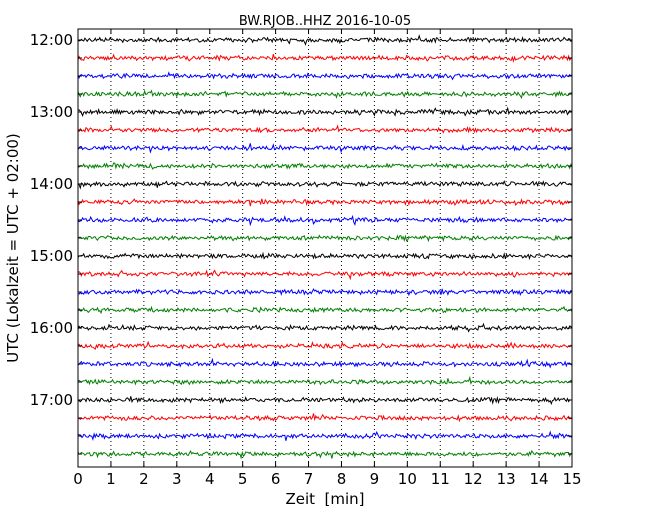 The width and height of the screenshot is (650, 520). What do you see at coordinates (440, 479) in the screenshot?
I see `x-tick-label: 11` at bounding box center [440, 479].